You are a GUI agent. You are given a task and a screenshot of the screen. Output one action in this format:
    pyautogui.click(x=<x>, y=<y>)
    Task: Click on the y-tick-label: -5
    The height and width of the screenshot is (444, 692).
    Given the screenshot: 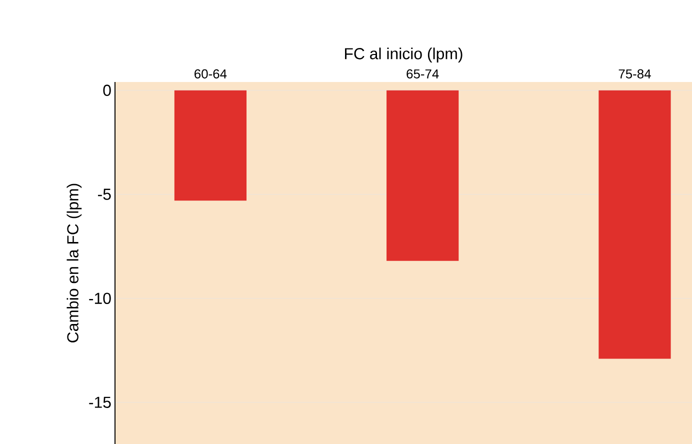 What is the action you would take?
    pyautogui.click(x=104, y=194)
    